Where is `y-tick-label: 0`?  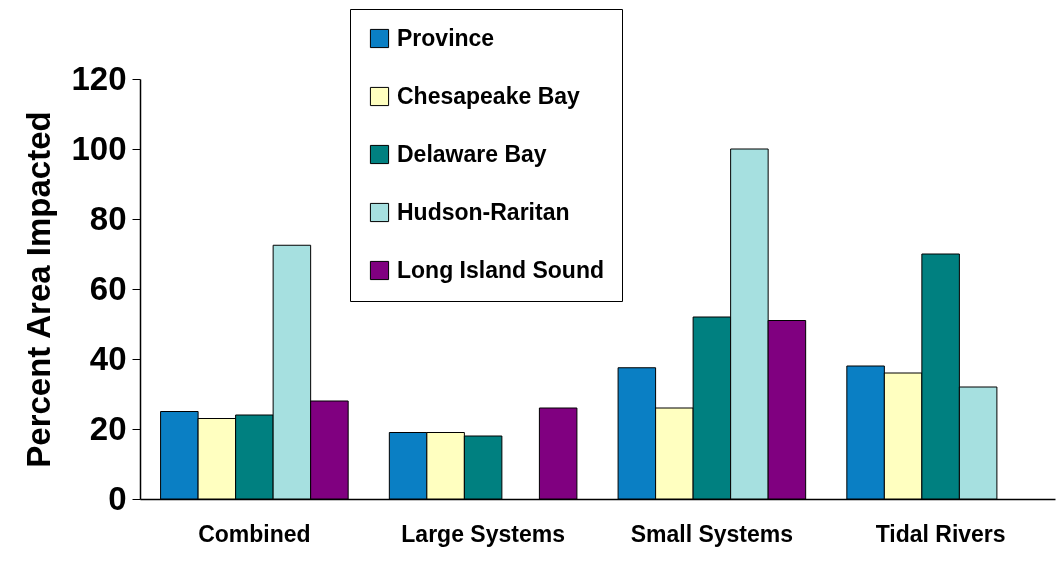
y-tick-label: 0 is located at coordinates (117, 498).